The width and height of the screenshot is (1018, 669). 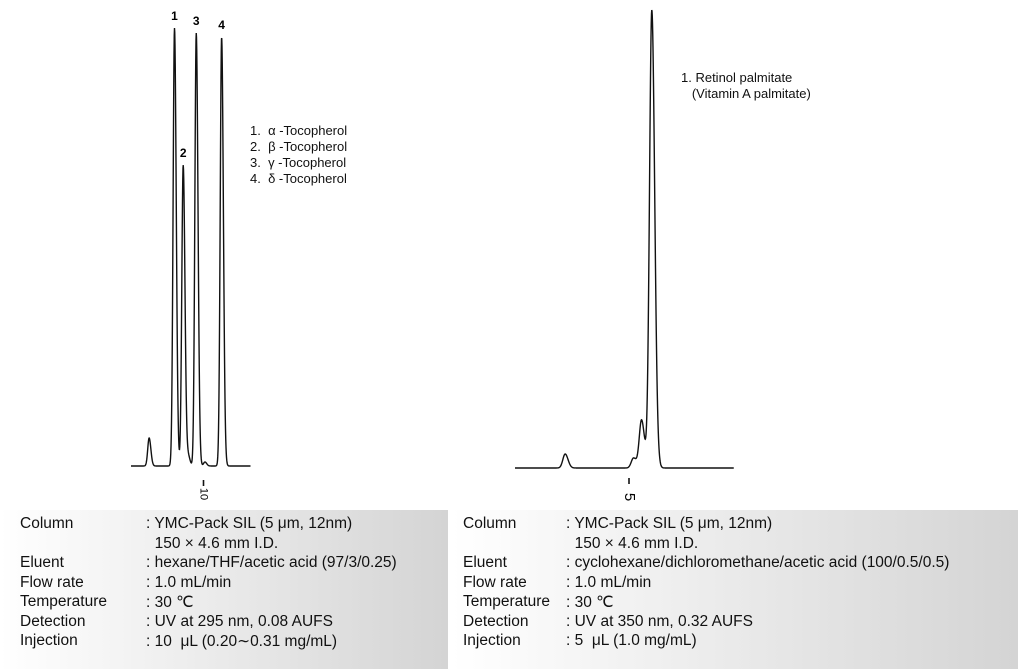 What do you see at coordinates (204, 494) in the screenshot?
I see `x-tick-label: 10` at bounding box center [204, 494].